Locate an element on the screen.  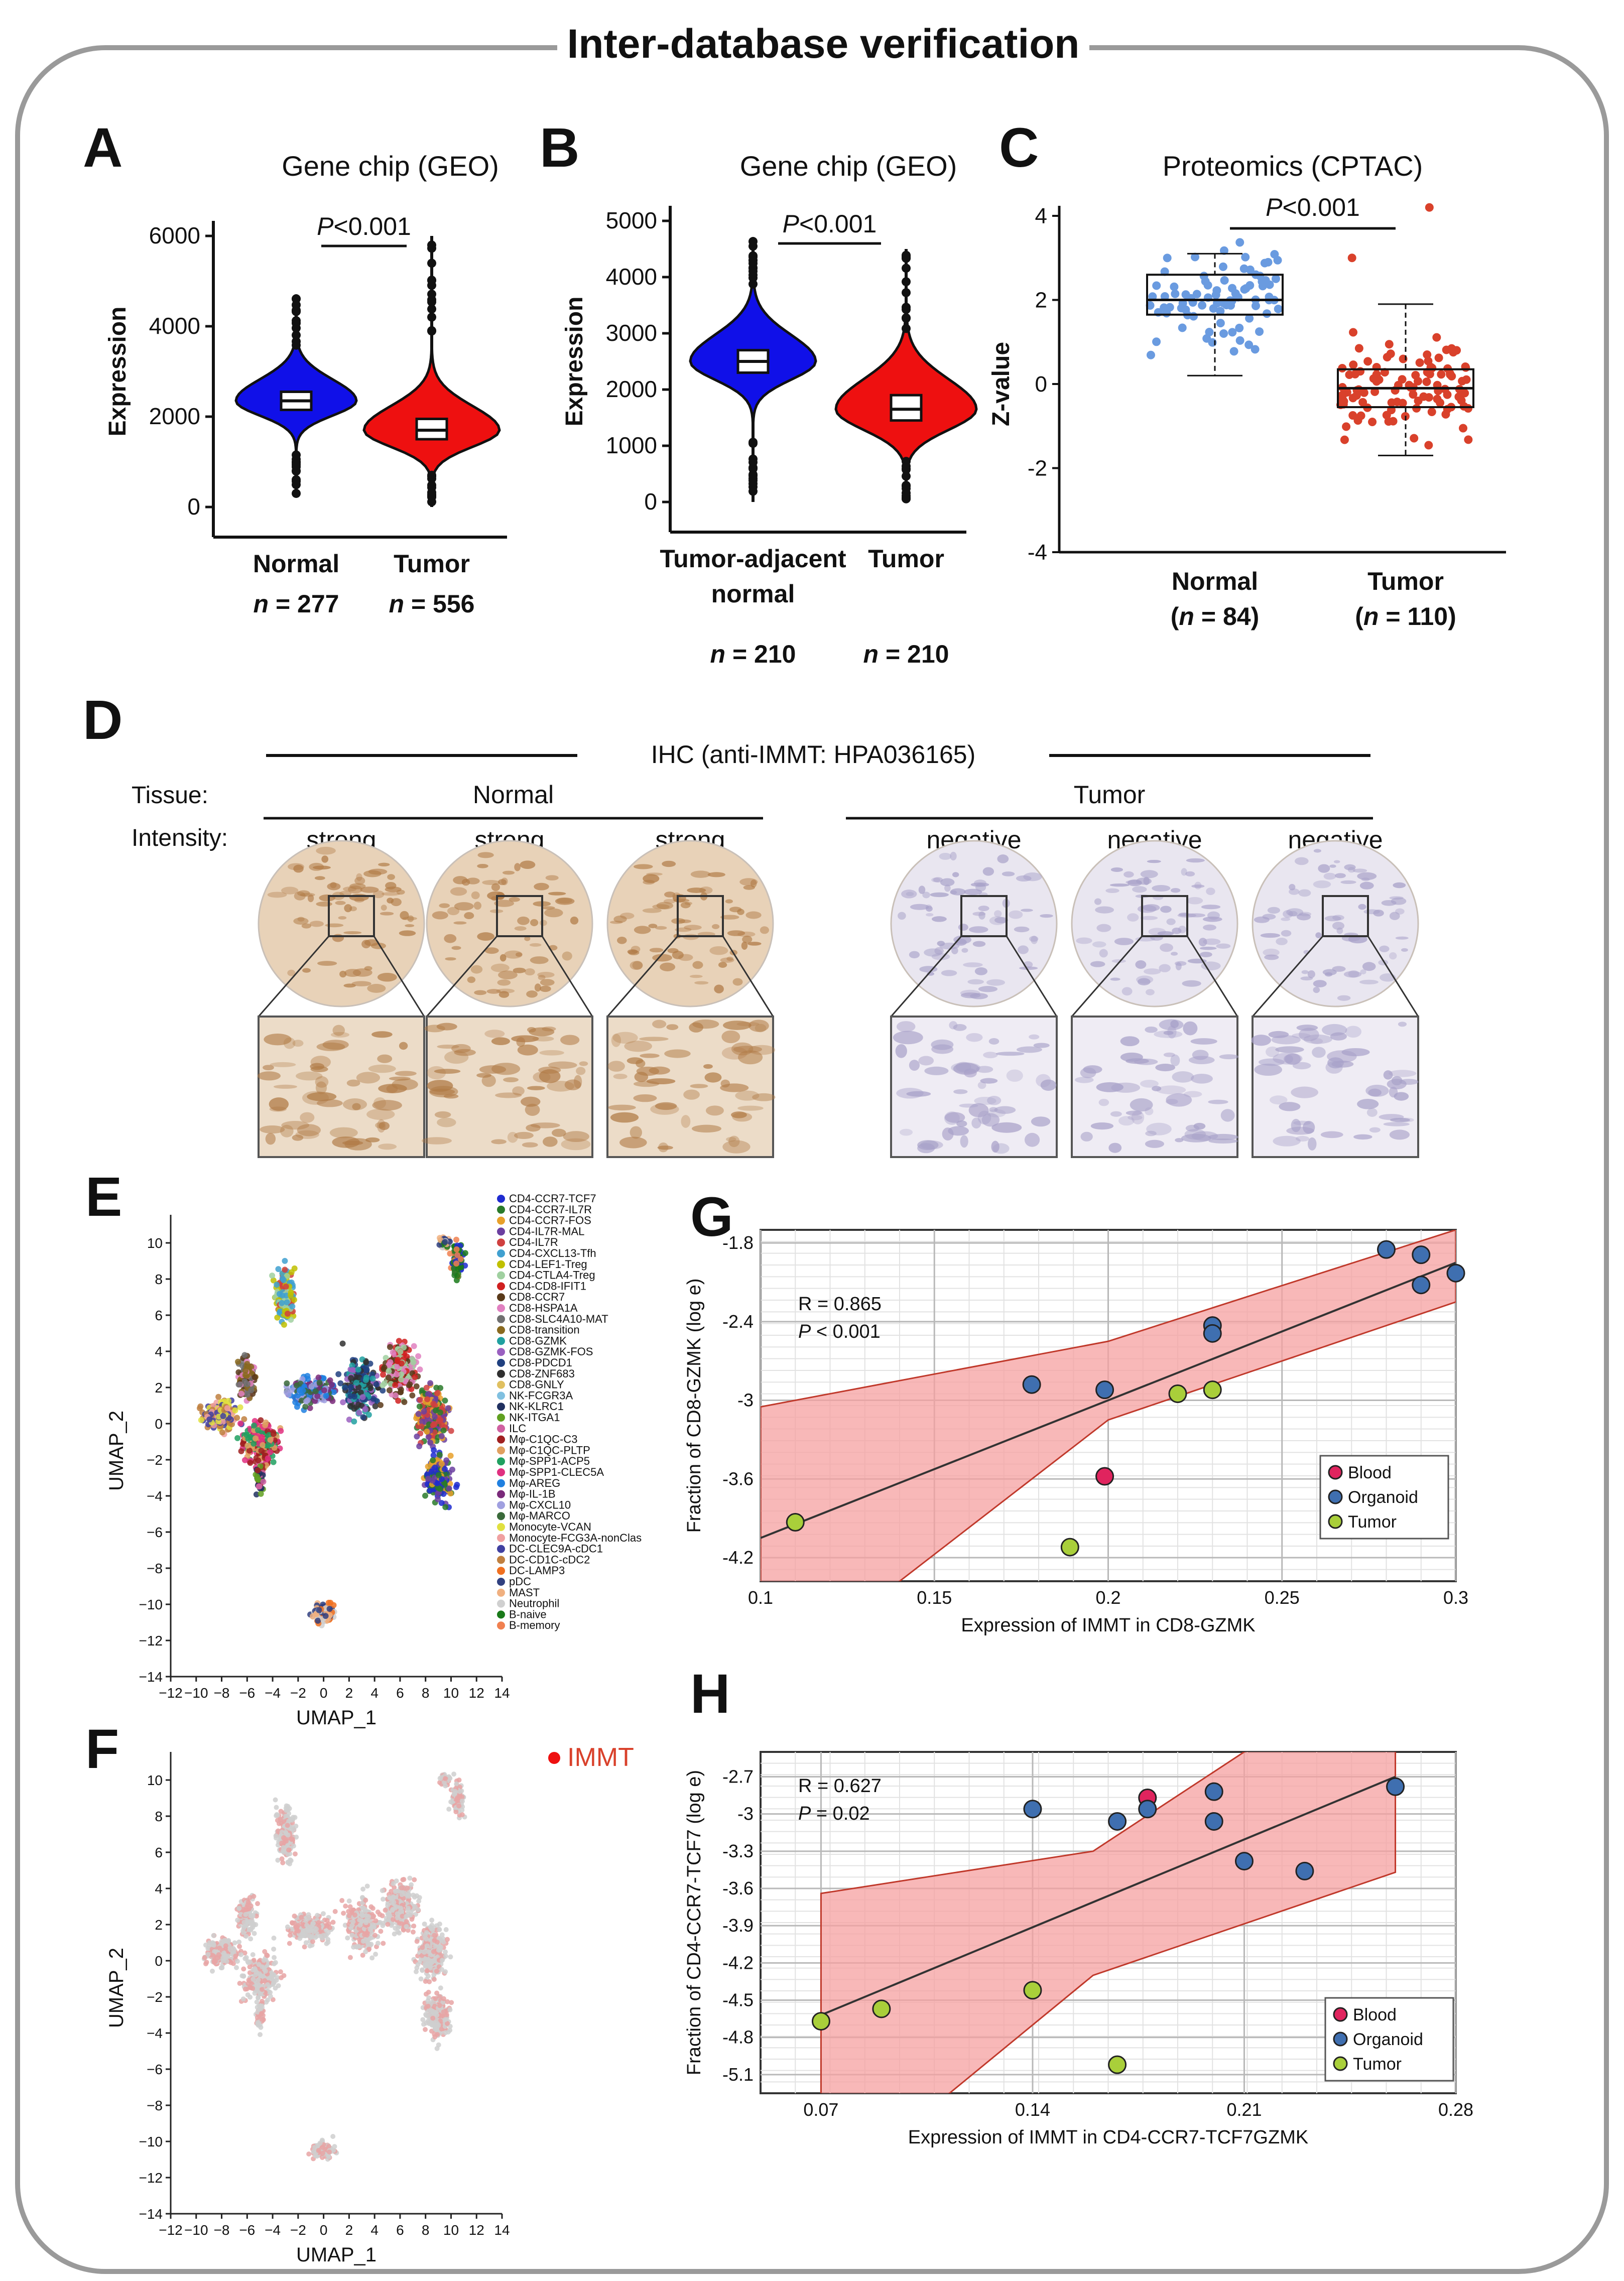
y-axis-label-E: UMAP_2 is located at coordinates (116, 1451).